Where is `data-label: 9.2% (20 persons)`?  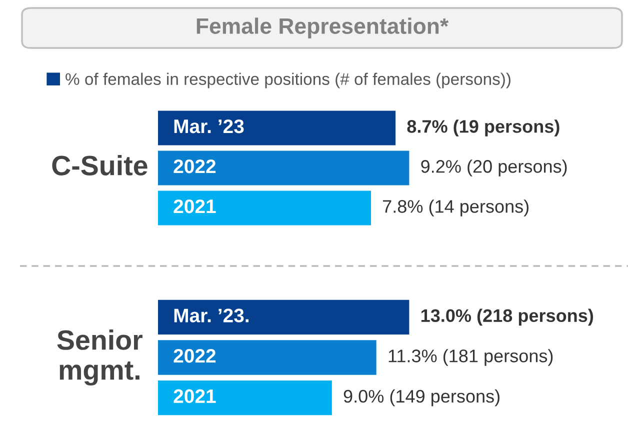 data-label: 9.2% (20 persons) is located at coordinates (494, 168).